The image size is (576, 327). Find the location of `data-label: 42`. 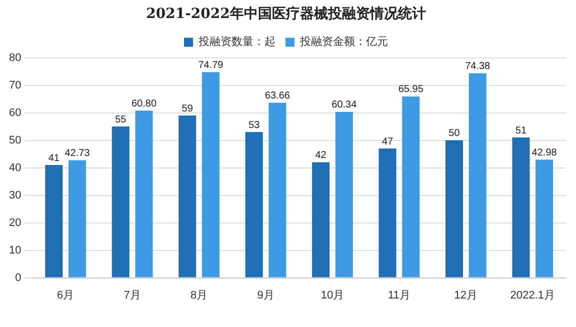

data-label: 42 is located at coordinates (321, 156).